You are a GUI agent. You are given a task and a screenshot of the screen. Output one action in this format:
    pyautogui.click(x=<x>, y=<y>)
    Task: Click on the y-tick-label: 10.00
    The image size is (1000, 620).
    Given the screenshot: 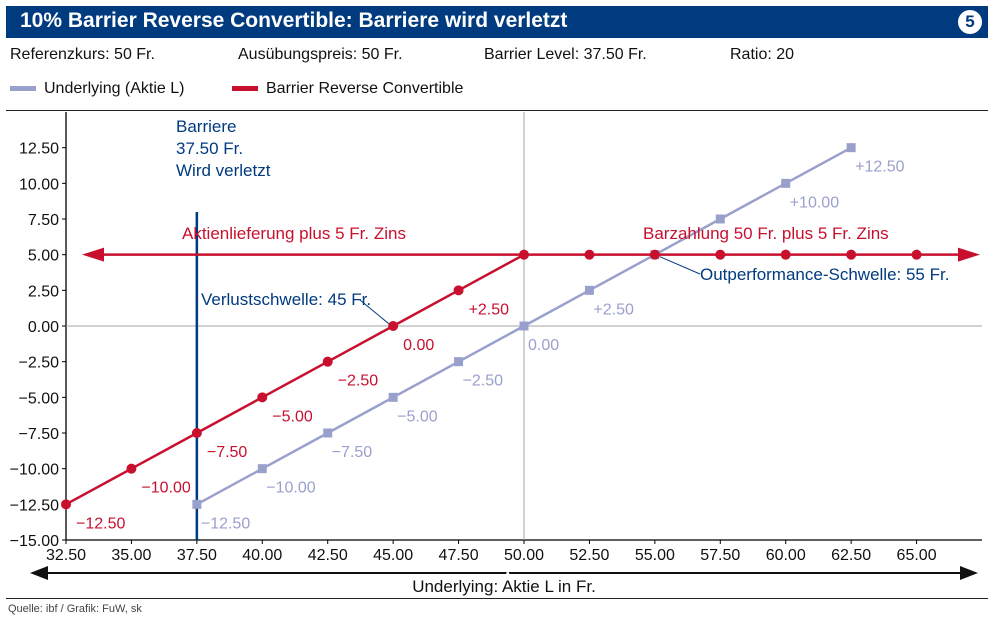 What is the action you would take?
    pyautogui.click(x=39, y=184)
    